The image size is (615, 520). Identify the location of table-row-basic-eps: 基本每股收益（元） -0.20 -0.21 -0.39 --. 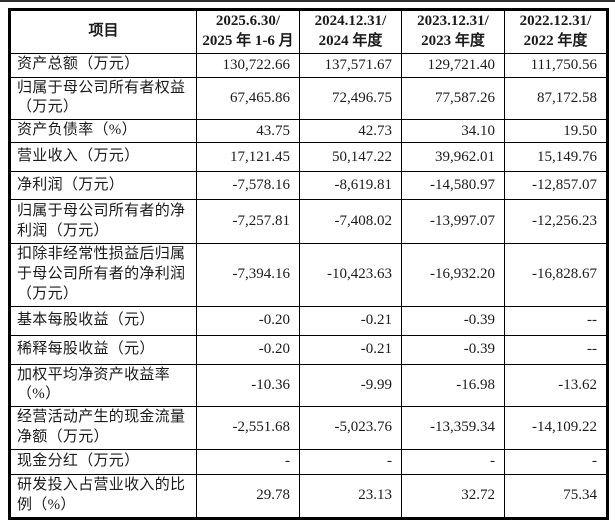
(308, 320).